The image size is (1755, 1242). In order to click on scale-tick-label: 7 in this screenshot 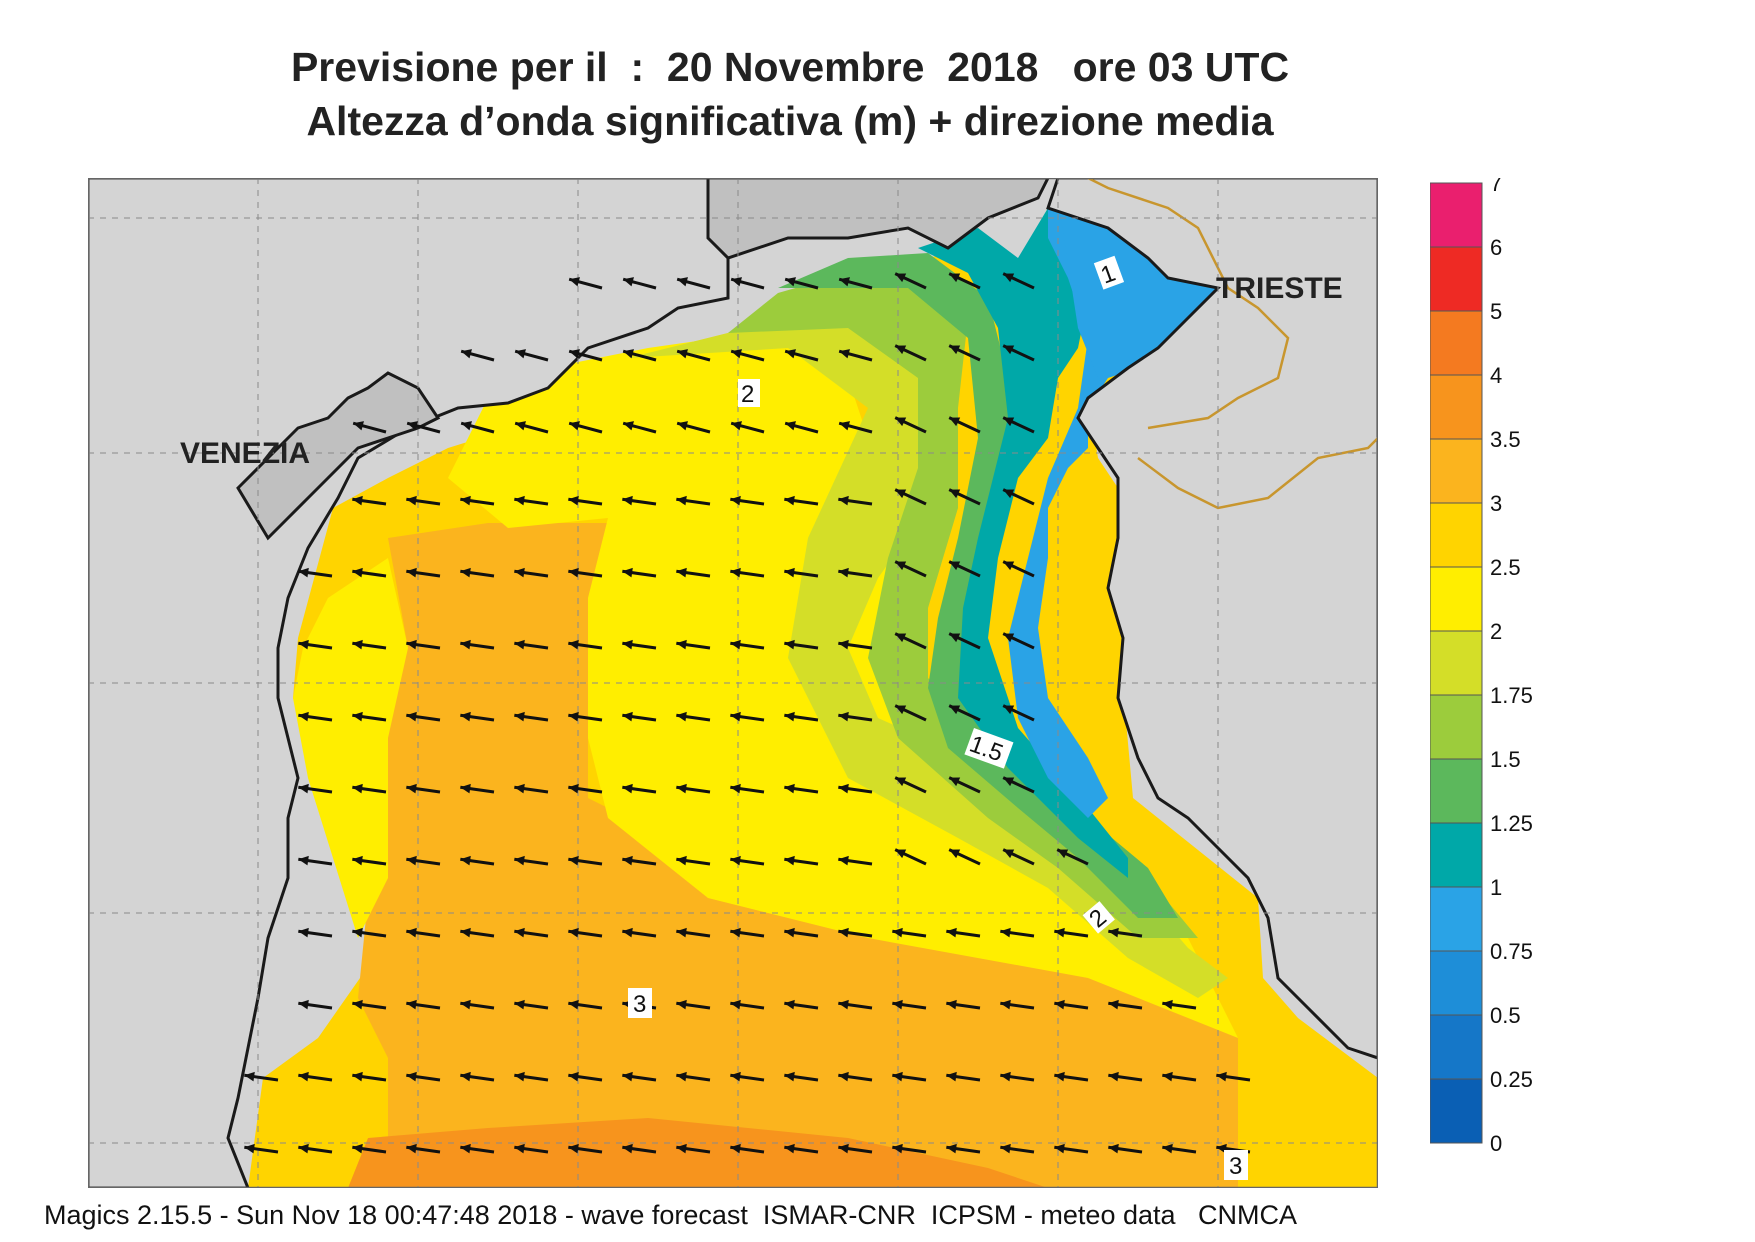, I will do `click(1496, 187)`.